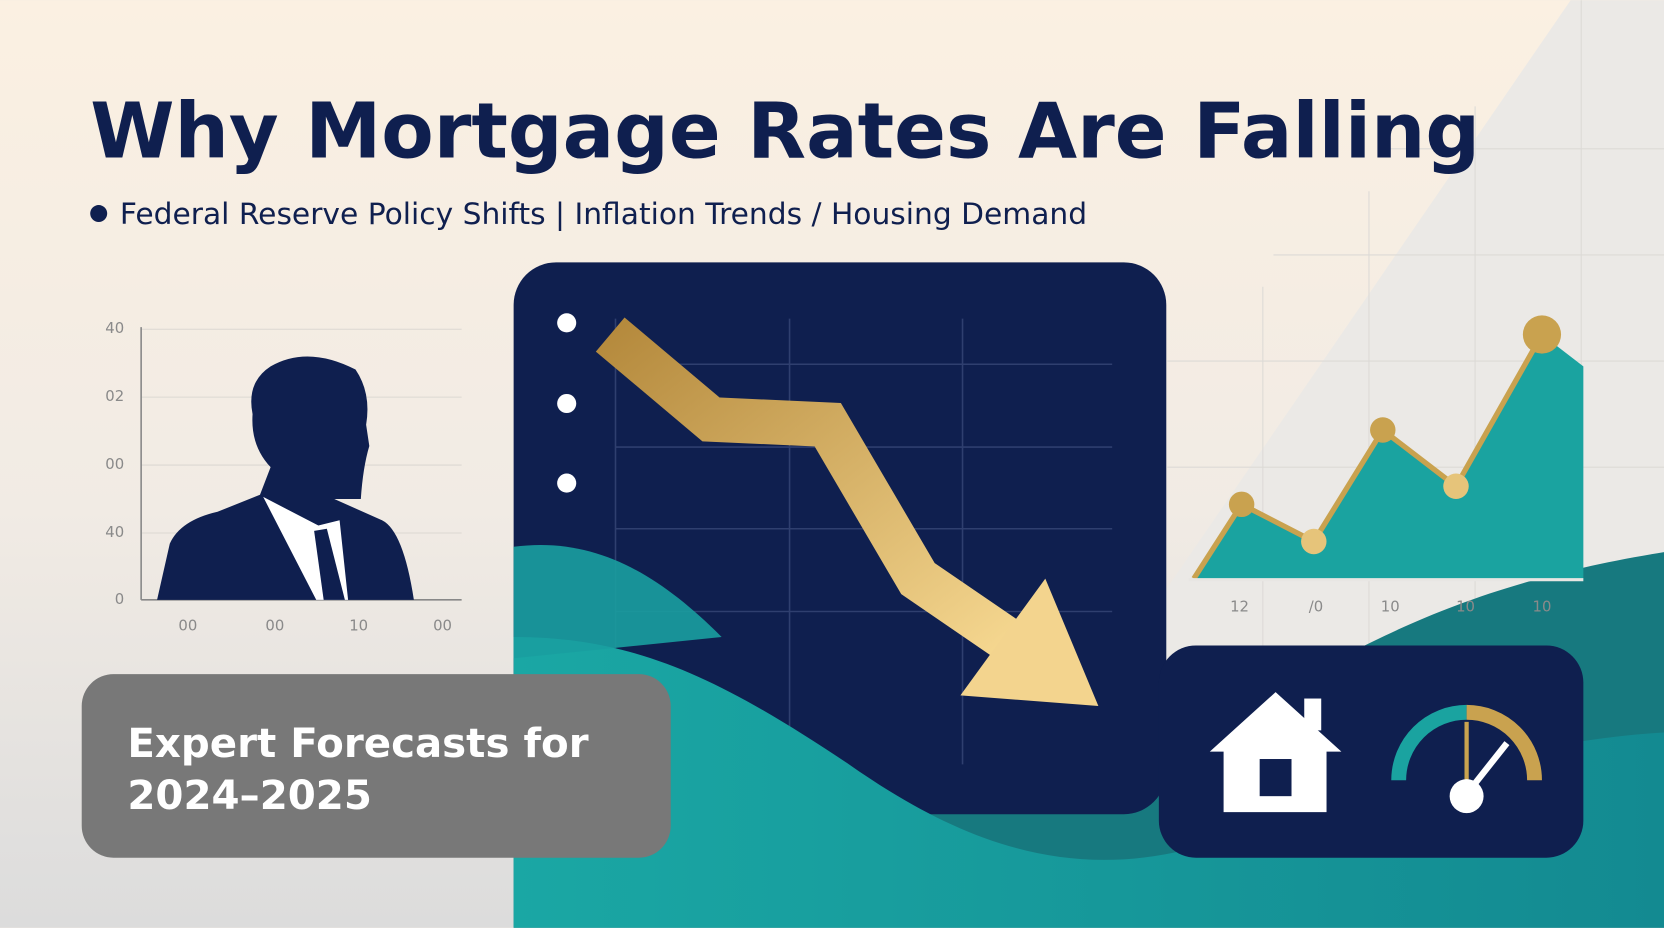 This screenshot has width=1664, height=928. Describe the element at coordinates (1395, 435) in the screenshot. I see `points` at that location.